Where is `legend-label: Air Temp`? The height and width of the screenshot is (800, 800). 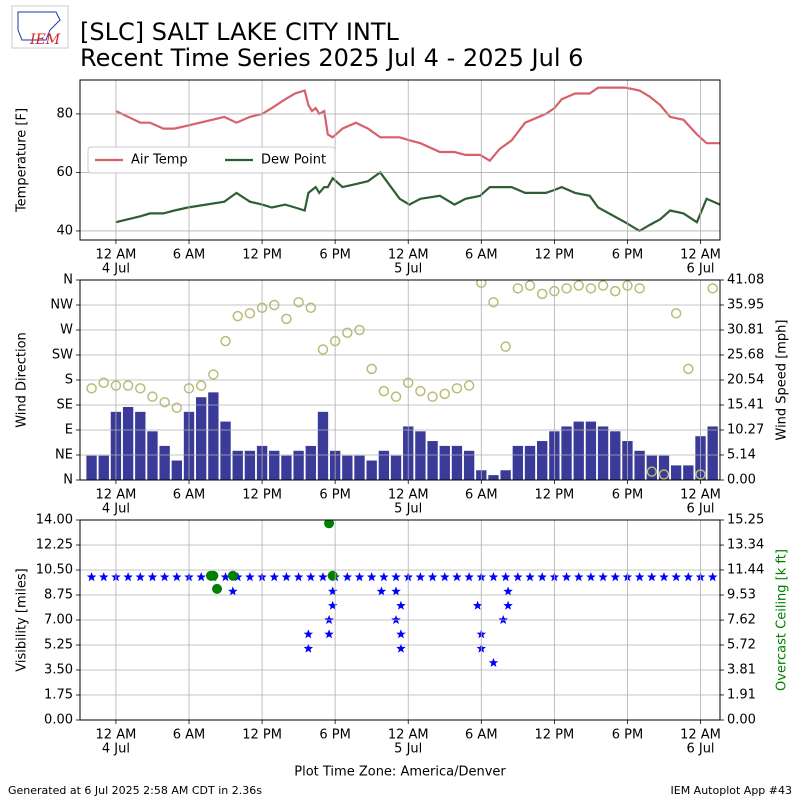 legend-label: Air Temp is located at coordinates (159, 160).